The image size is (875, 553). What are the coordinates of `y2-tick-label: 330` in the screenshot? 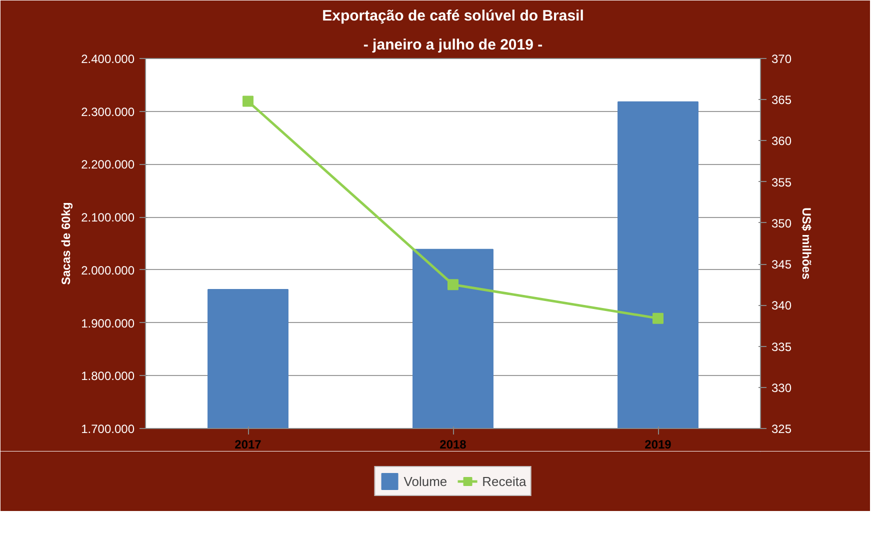 It's located at (782, 387).